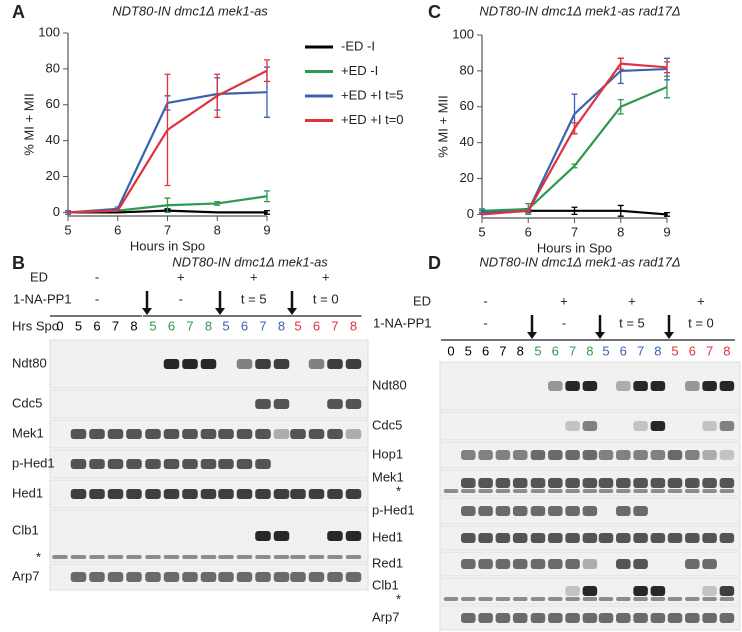 This screenshot has width=742, height=632. I want to click on y-tick-label: 80, so click(467, 69).